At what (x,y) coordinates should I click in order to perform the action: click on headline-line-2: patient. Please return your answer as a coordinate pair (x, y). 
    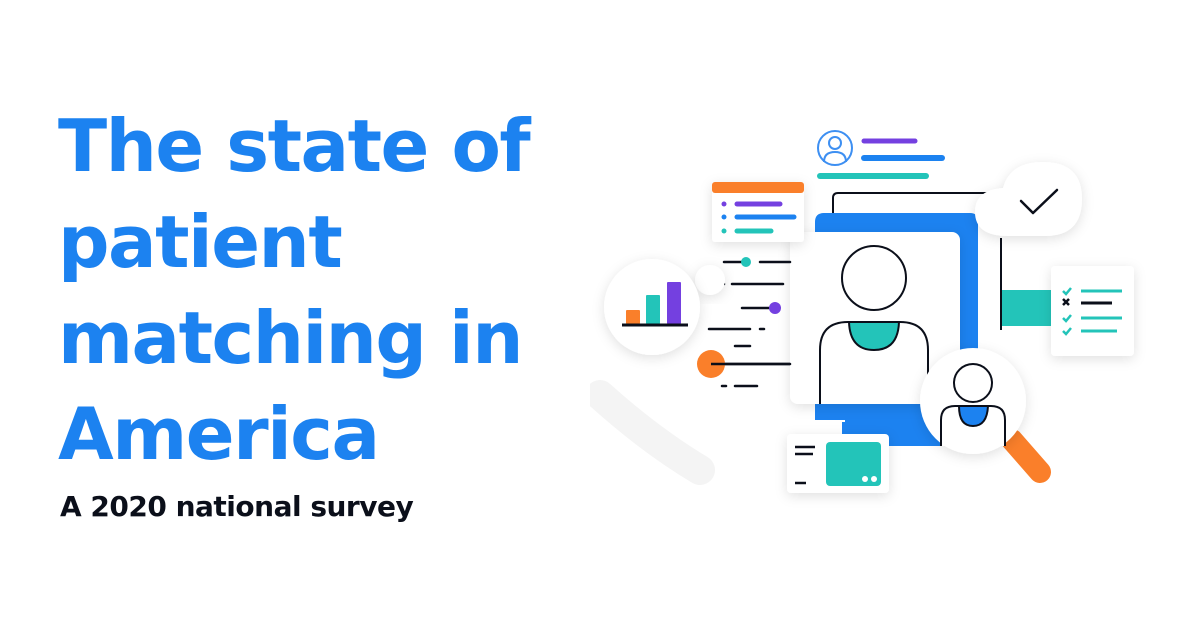
    Looking at the image, I should click on (200, 242).